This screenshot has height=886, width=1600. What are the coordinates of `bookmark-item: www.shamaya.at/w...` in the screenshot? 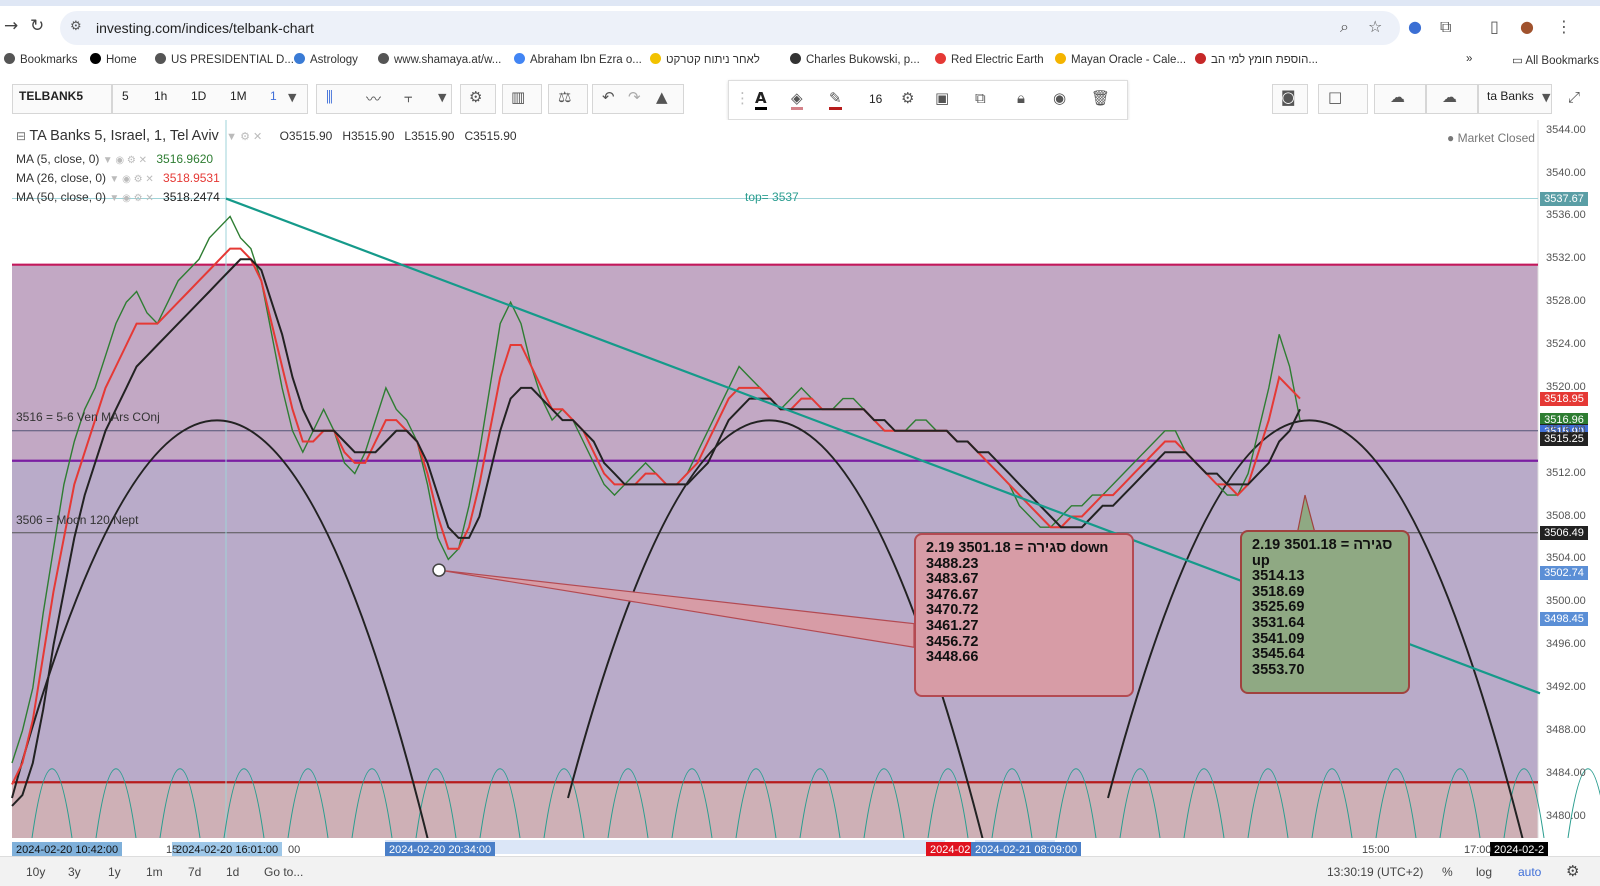 It's located at (439, 59).